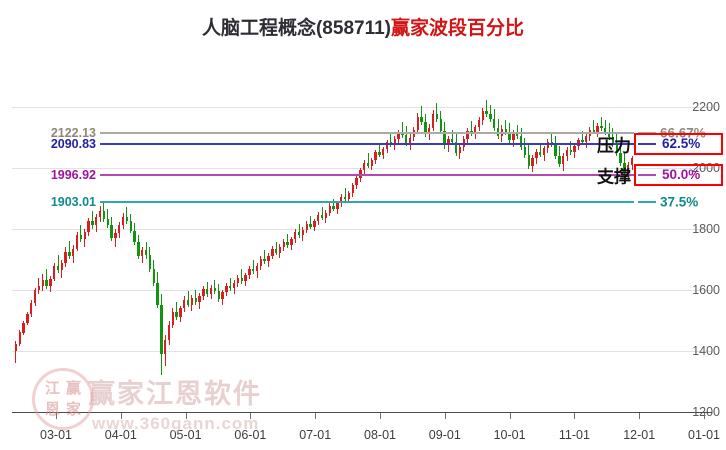 The height and width of the screenshot is (450, 726). Describe the element at coordinates (176, 423) in the screenshot. I see `watermark-url: www.360gann.com` at that location.